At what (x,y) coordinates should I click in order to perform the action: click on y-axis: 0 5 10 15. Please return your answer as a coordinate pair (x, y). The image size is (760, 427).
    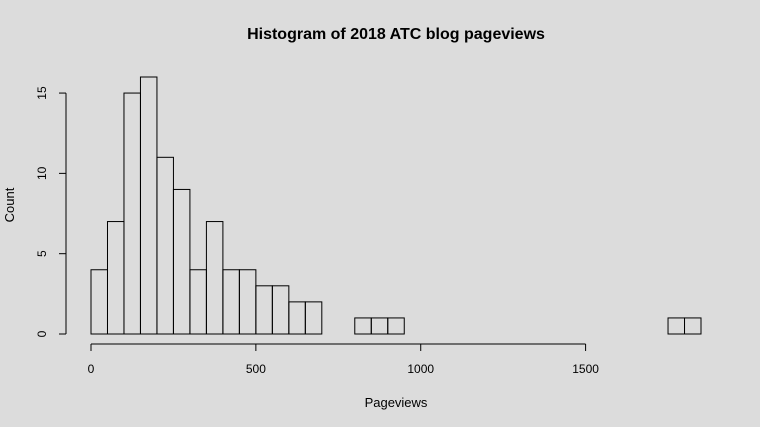
    Looking at the image, I should click on (51, 211).